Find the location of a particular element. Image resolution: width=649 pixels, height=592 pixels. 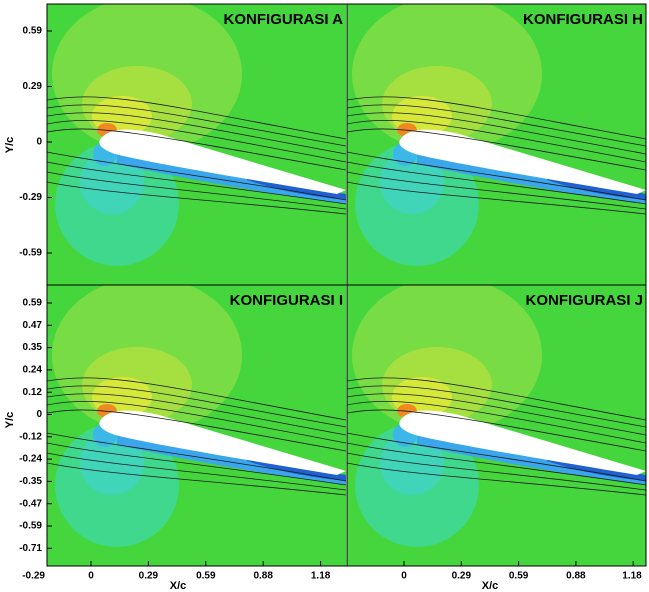

y-tick-label: -0.12 is located at coordinates (30, 436).